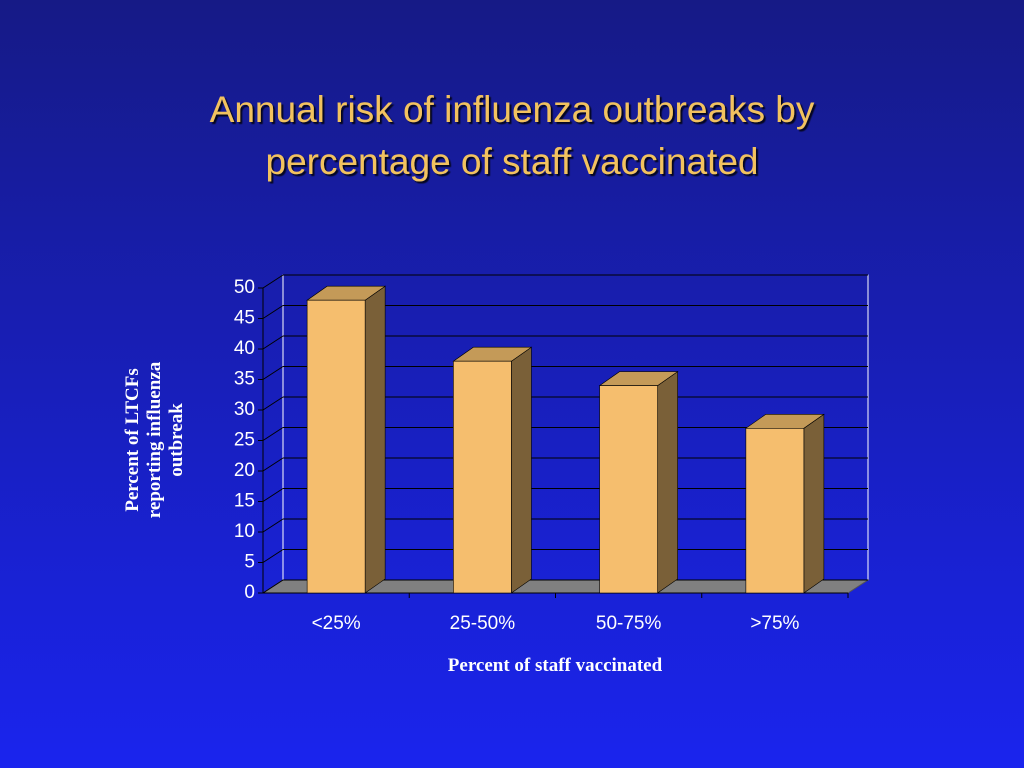 Image resolution: width=1024 pixels, height=768 pixels. Describe the element at coordinates (244, 440) in the screenshot. I see `y-tick-label: 25` at that location.